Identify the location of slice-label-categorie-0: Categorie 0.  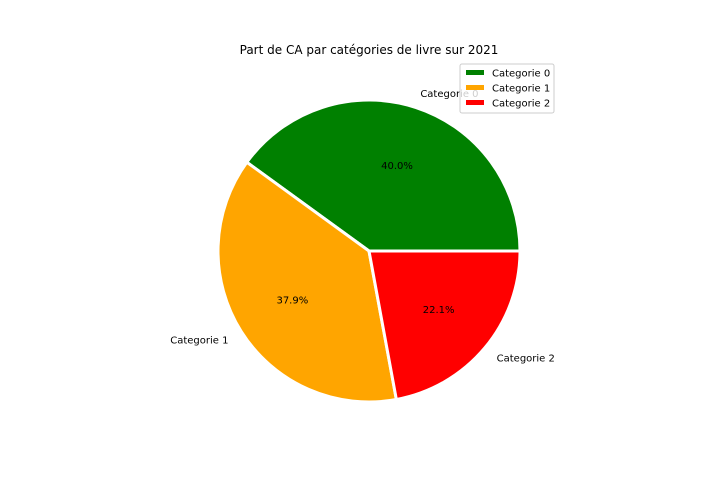
(449, 94).